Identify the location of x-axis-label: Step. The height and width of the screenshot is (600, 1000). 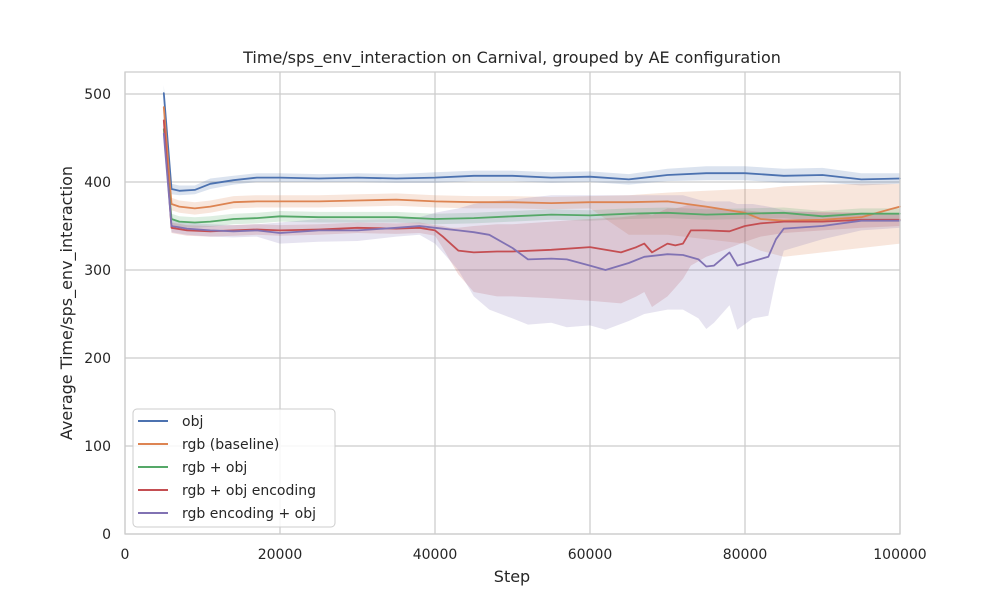
(512, 576).